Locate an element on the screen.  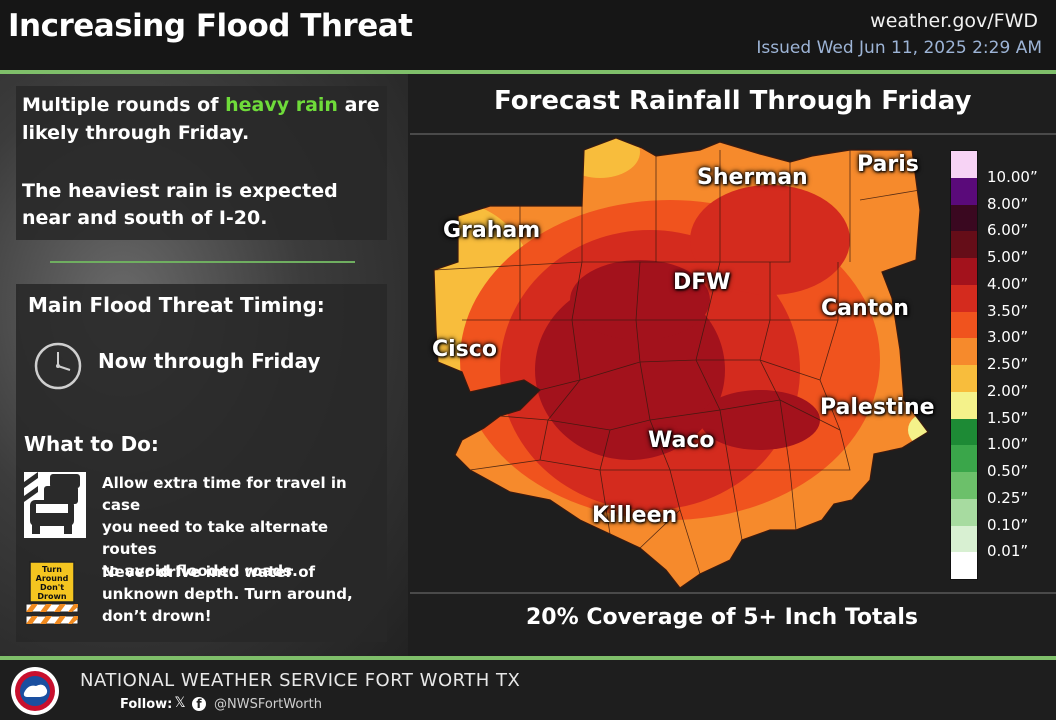
legend-label: 1.00” is located at coordinates (1008, 444).